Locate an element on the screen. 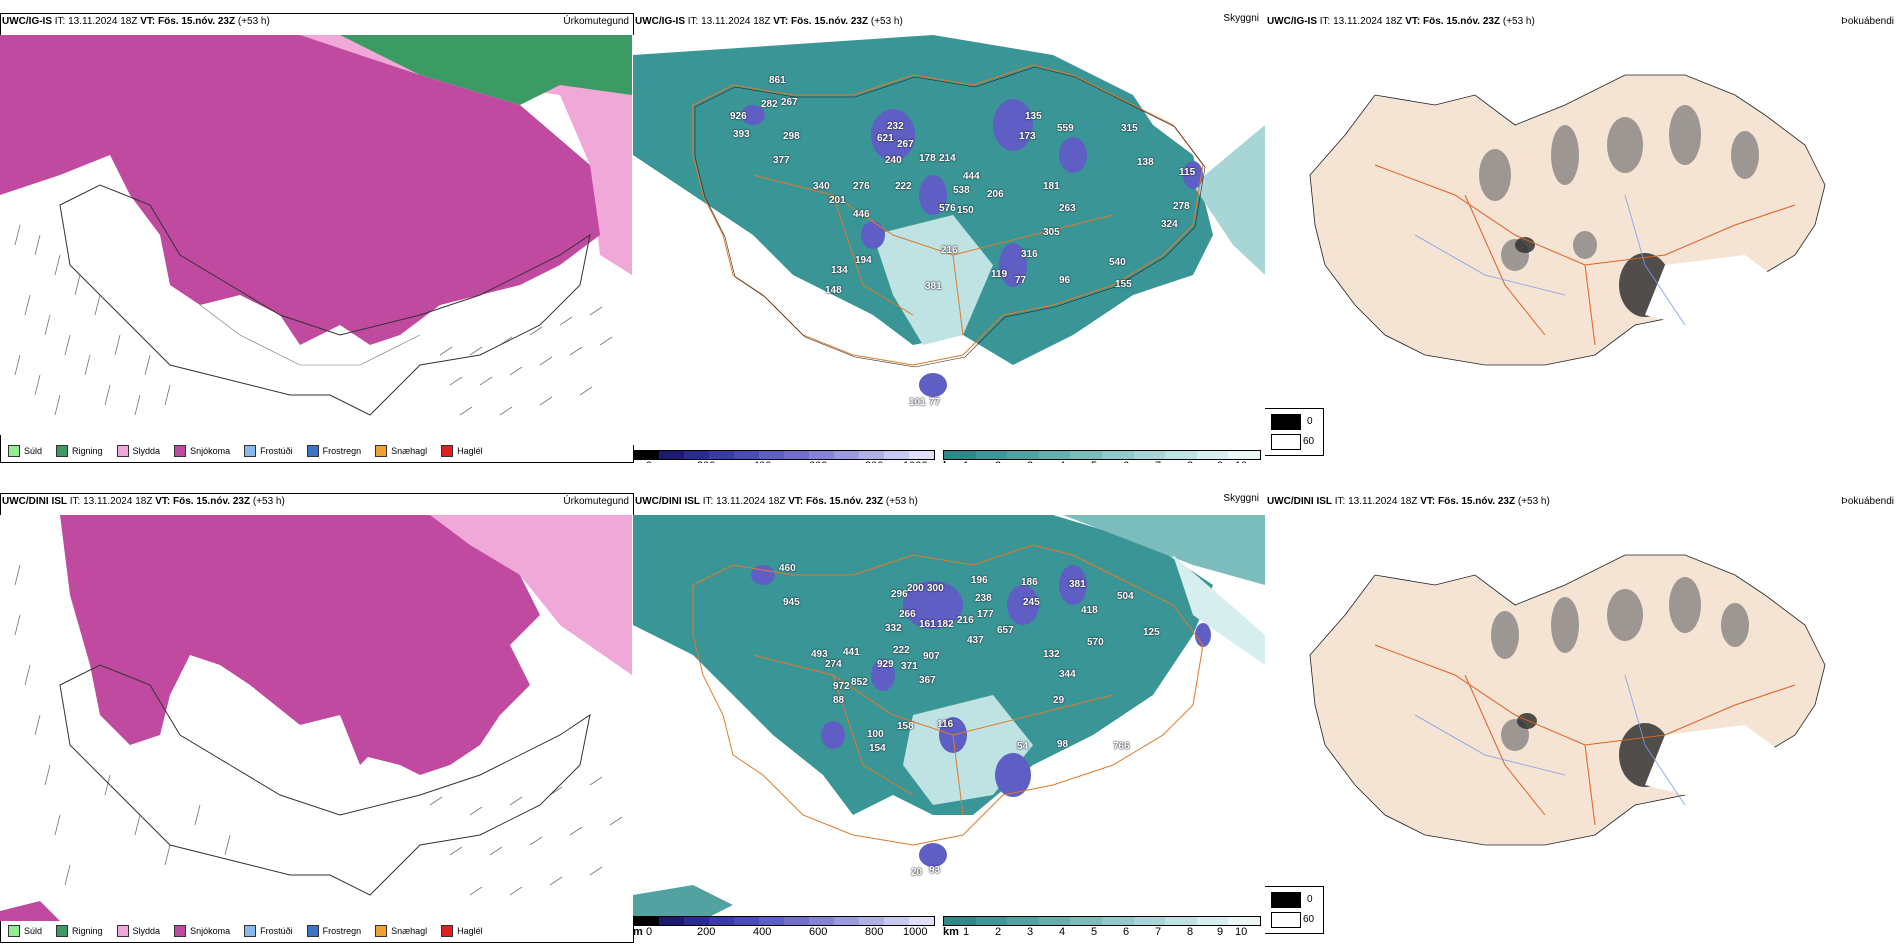 The width and height of the screenshot is (1900, 950). legend-item: Rigning is located at coordinates (79, 931).